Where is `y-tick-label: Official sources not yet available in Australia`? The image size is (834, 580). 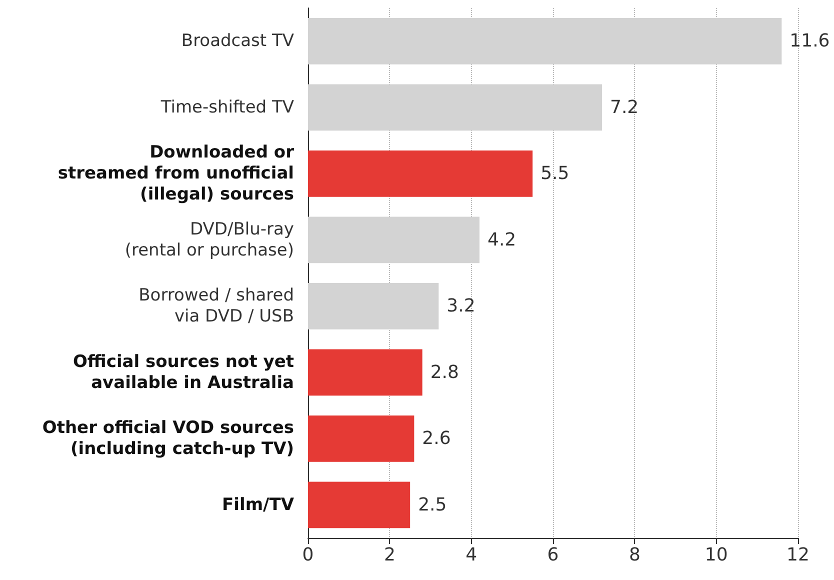
y-tick-label: Official sources not yet available in Australia is located at coordinates (183, 372).